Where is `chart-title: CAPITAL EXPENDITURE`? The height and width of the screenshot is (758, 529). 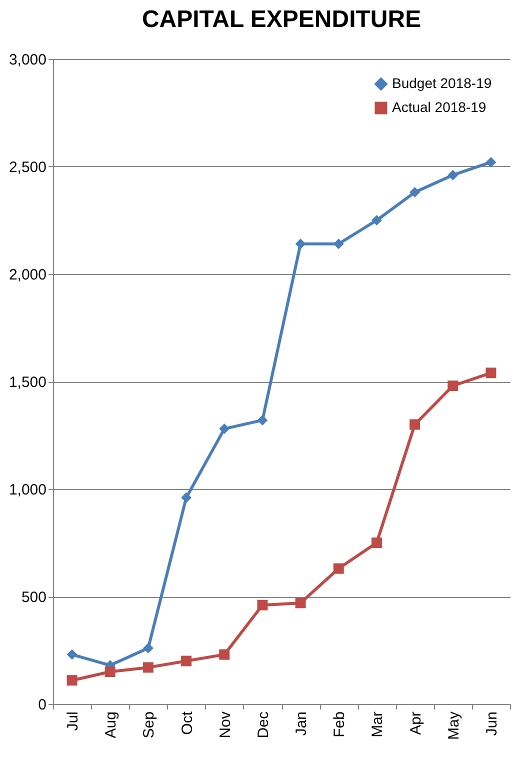
chart-title: CAPITAL EXPENDITURE is located at coordinates (282, 19).